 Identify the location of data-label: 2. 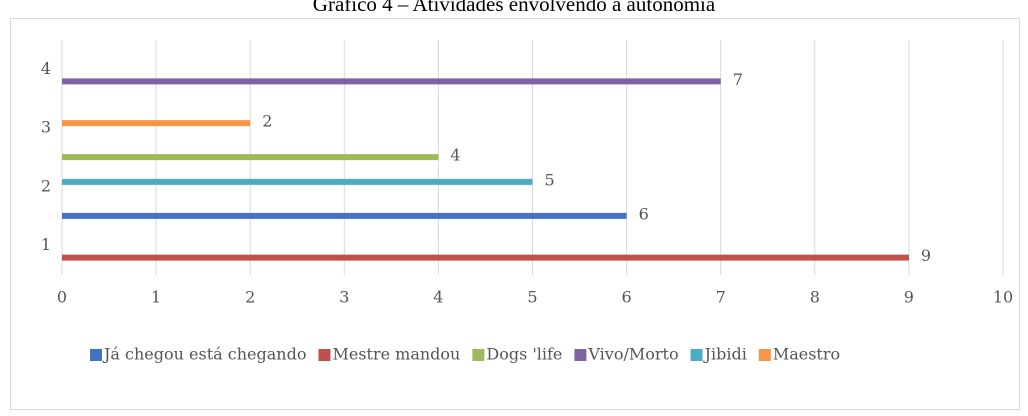
(267, 121).